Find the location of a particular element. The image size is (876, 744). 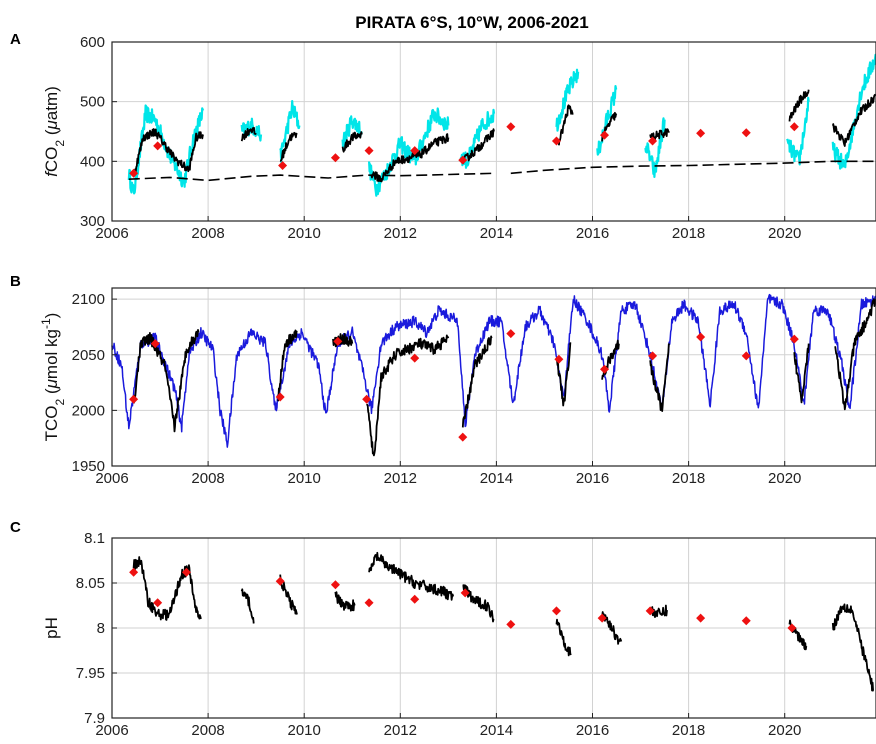

panel-c-x-tick-label: 2016 is located at coordinates (592, 730).